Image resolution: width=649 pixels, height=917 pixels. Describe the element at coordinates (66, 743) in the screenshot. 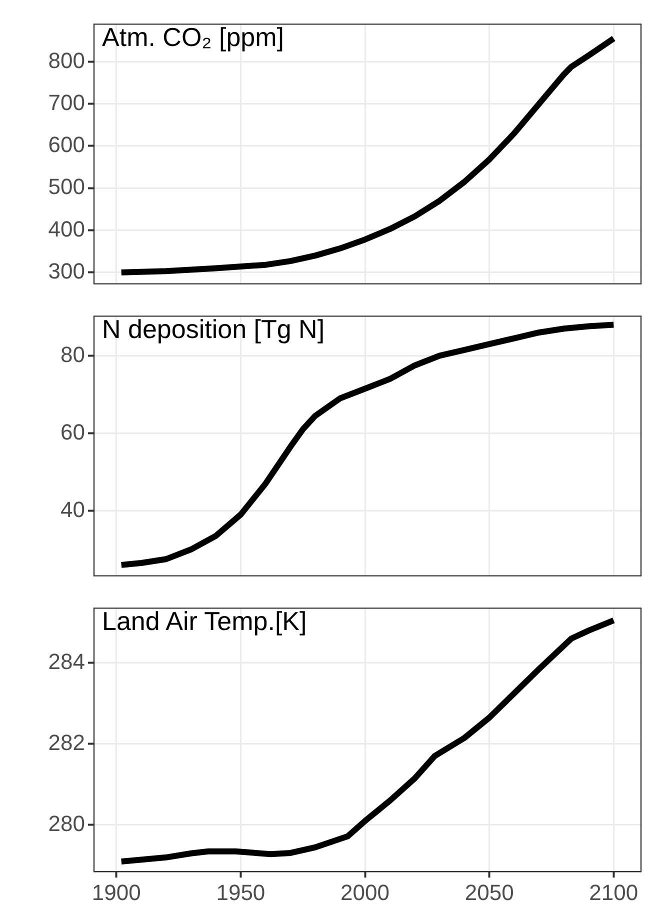

I see `y-tick-label: 282` at that location.